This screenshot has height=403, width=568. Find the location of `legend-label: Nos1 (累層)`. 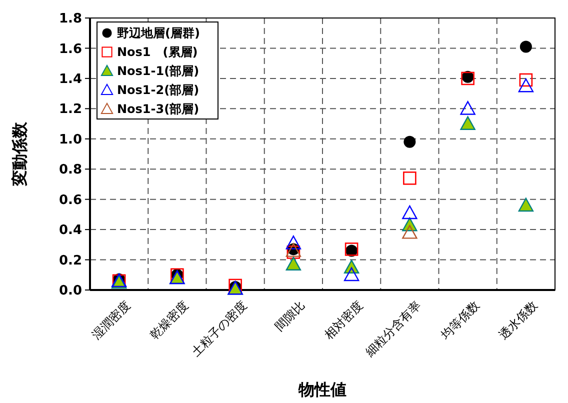

legend-label: Nos1 (累層) is located at coordinates (157, 52).